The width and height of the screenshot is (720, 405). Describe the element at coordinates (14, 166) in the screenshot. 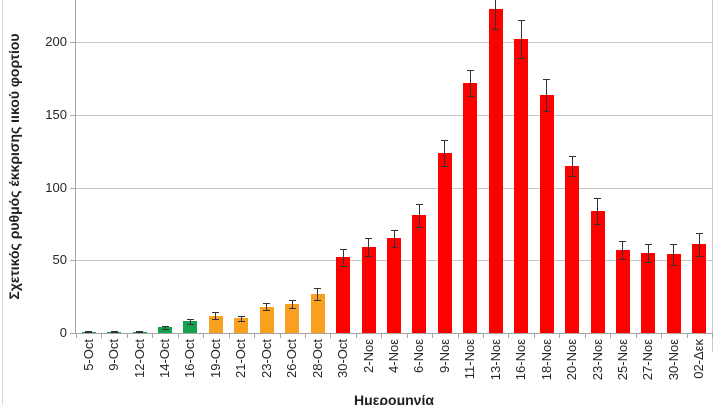

I see `y-axis-title: Σχετικός ρυθμός έκκρισης ιικού φορτίου` at that location.